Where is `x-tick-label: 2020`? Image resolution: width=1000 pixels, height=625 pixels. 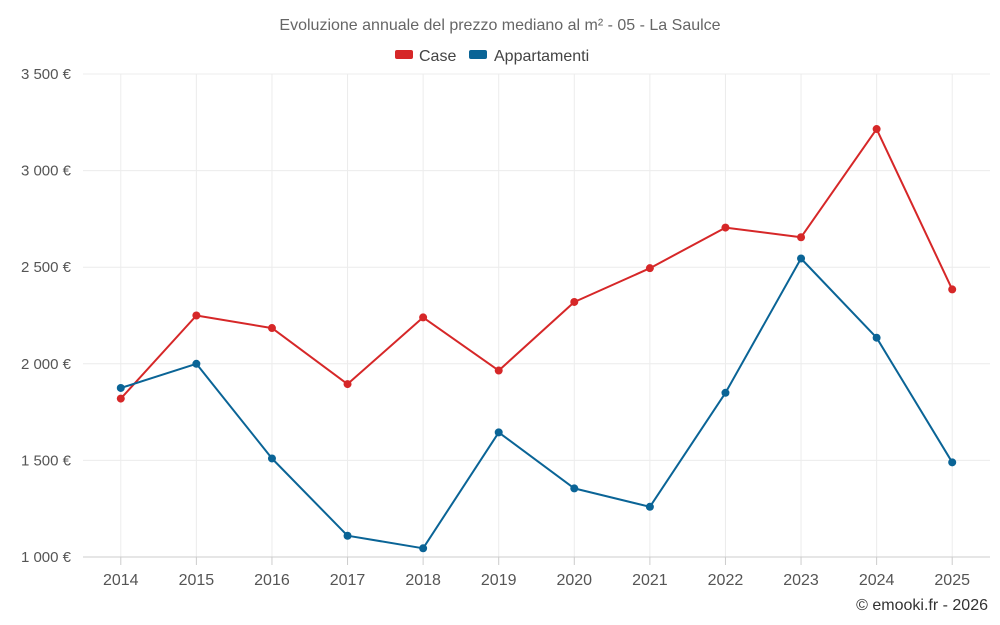 x-tick-label: 2020 is located at coordinates (574, 580).